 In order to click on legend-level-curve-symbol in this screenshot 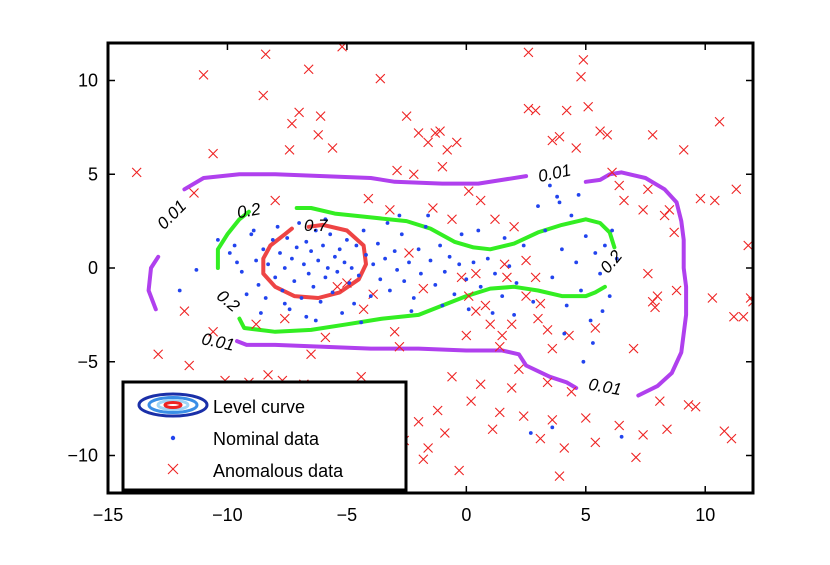, I will do `click(173, 405)`.